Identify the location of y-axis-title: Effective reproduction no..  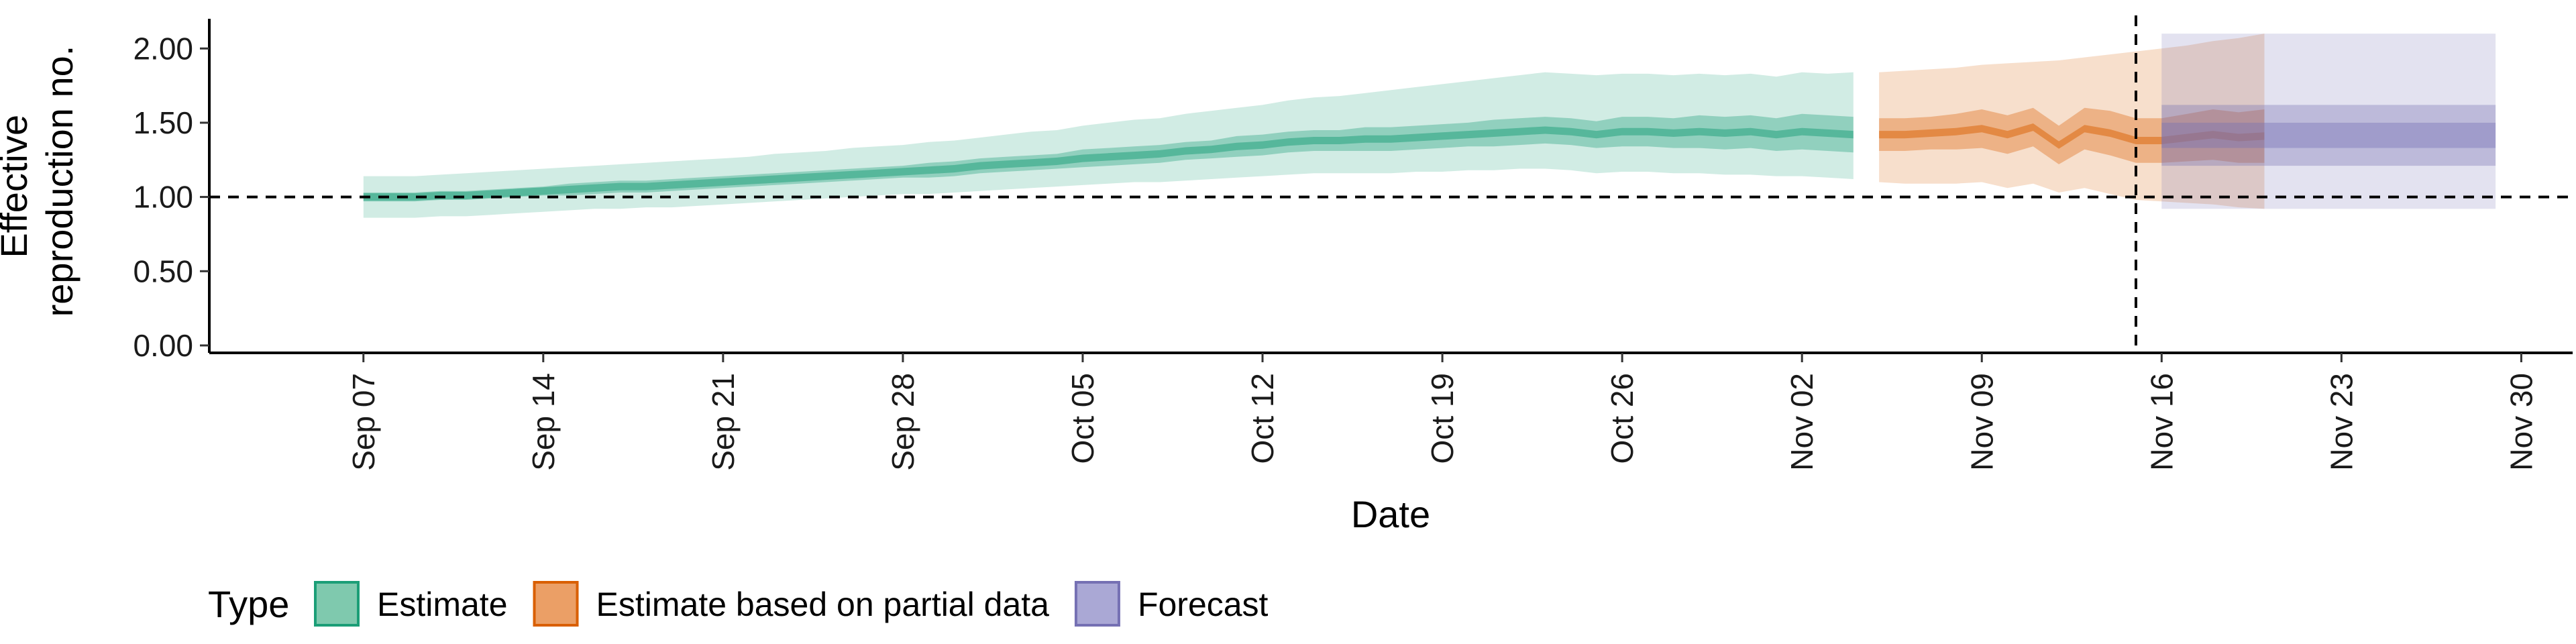
(40, 181).